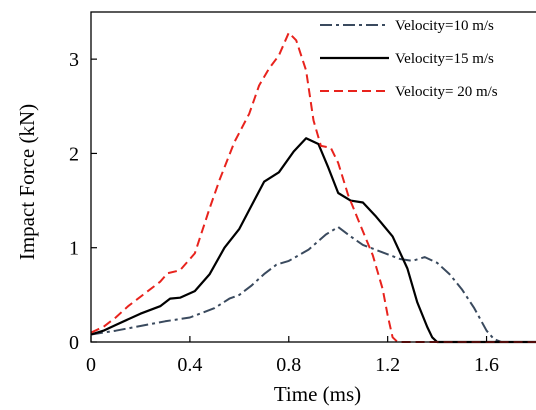 This screenshot has width=536, height=410. Describe the element at coordinates (317, 394) in the screenshot. I see `x-axis-title: Time (ms)` at that location.